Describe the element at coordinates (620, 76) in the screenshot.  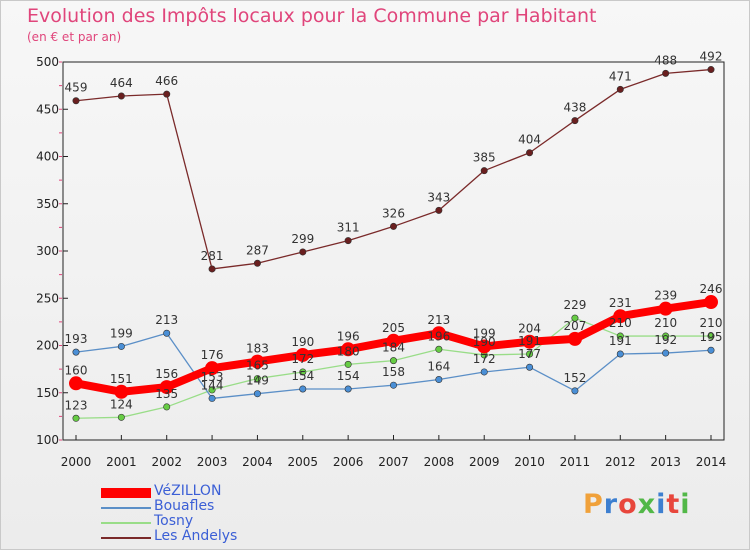
I see `data-label: 471` at that location.